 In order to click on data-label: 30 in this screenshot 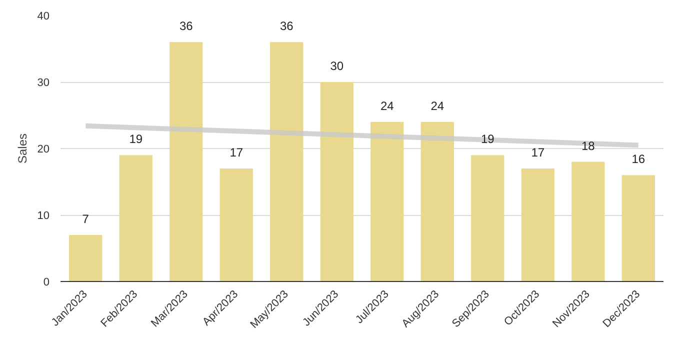, I will do `click(337, 66)`.